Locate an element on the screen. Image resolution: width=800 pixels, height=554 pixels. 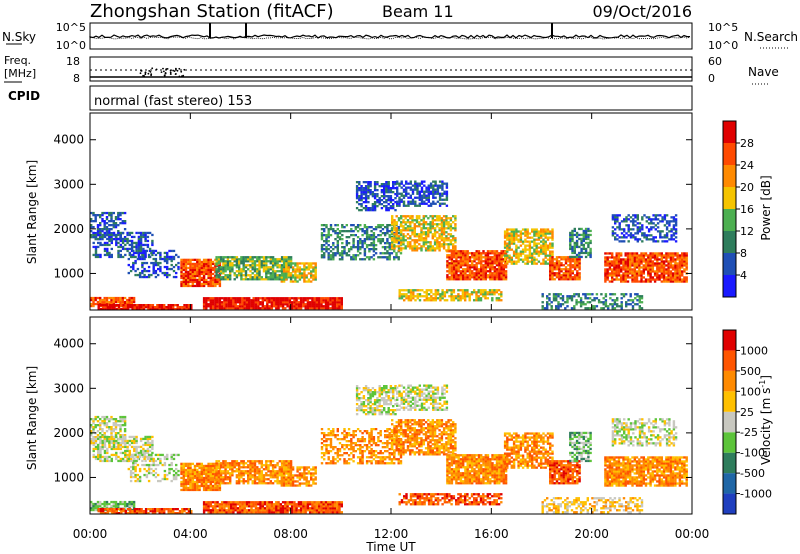
nave-dot is located at coordinates (165, 73).